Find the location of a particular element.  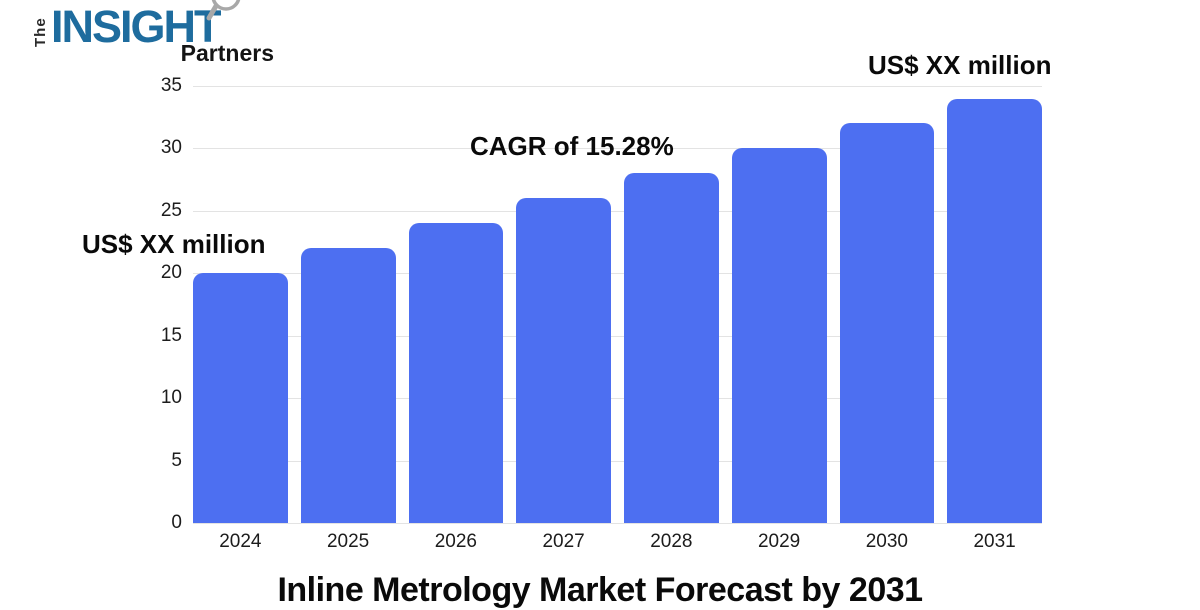

bar-2029 is located at coordinates (779, 335).